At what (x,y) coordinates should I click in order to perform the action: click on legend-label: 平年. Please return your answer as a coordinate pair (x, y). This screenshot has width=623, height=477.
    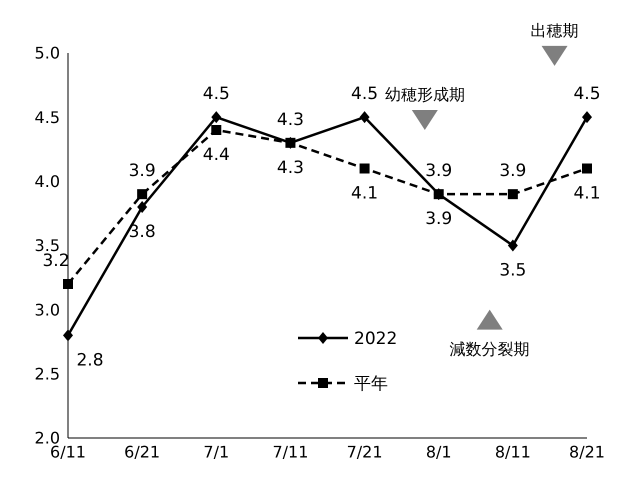
    Looking at the image, I should click on (371, 384).